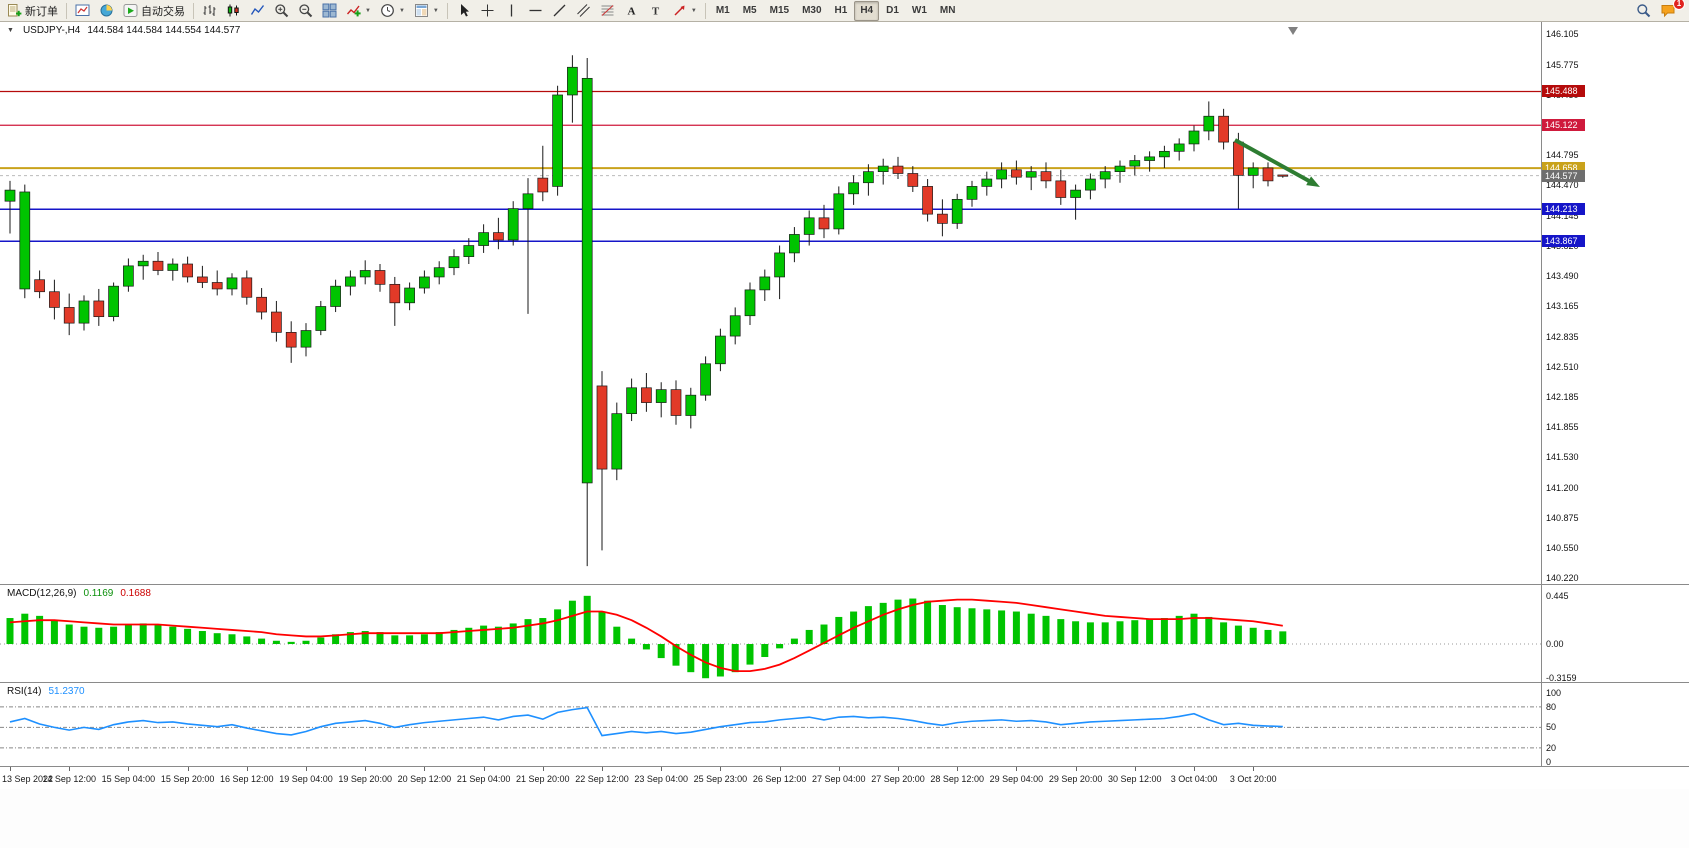 Image resolution: width=1689 pixels, height=851 pixels. I want to click on tile-windows-icon, so click(329, 10).